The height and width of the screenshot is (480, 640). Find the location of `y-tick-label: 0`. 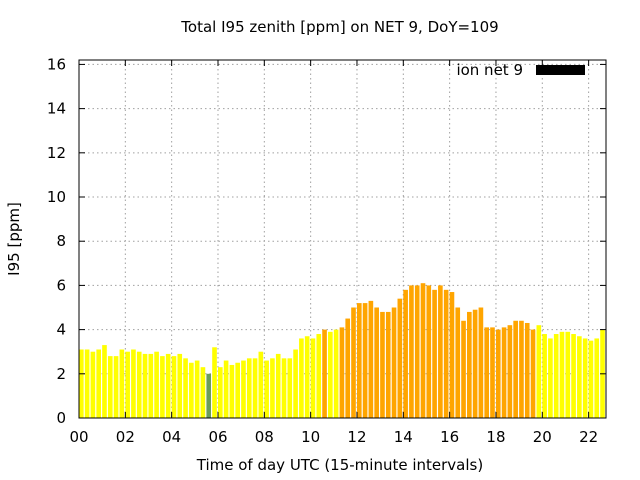

y-tick-label: 0 is located at coordinates (61, 418).